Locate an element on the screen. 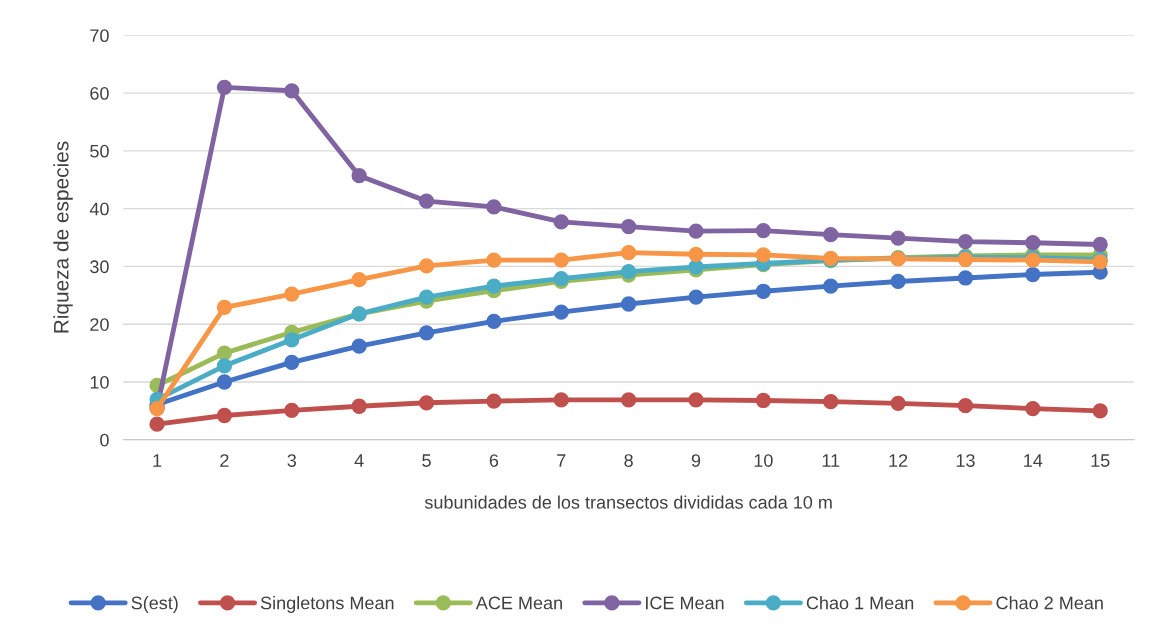  x-tick-label: 5 is located at coordinates (426, 460).